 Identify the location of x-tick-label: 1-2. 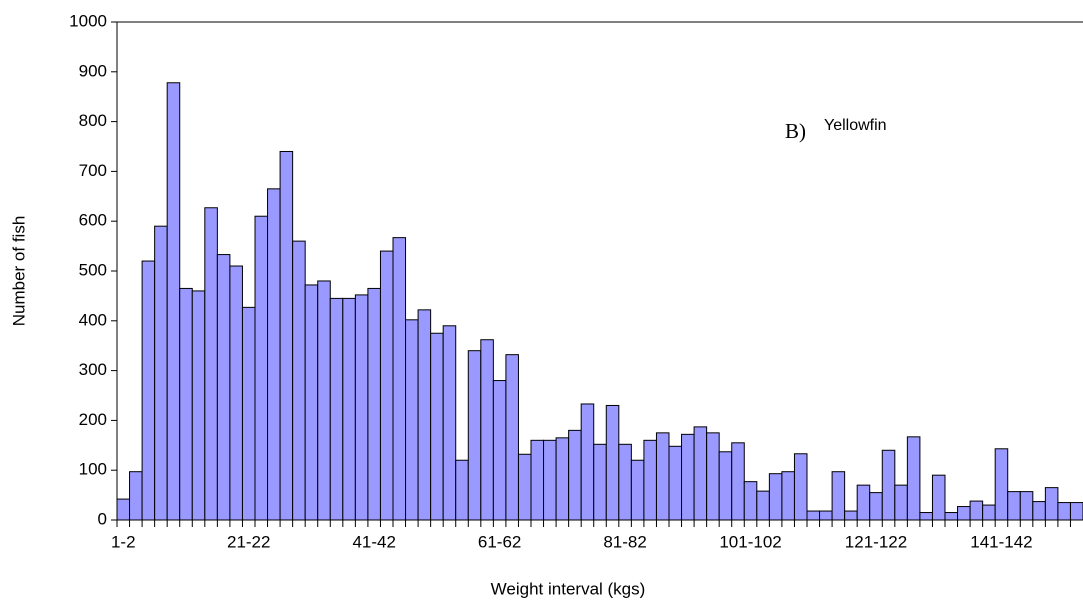
(123, 541).